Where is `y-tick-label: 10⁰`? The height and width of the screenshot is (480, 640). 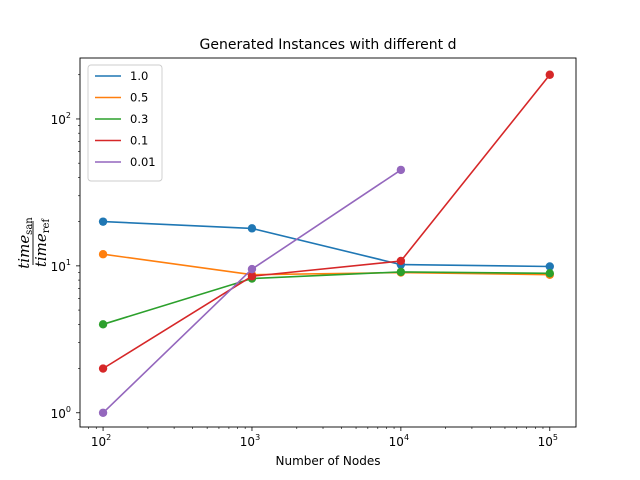
y-tick-label: 10⁰ is located at coordinates (61, 413).